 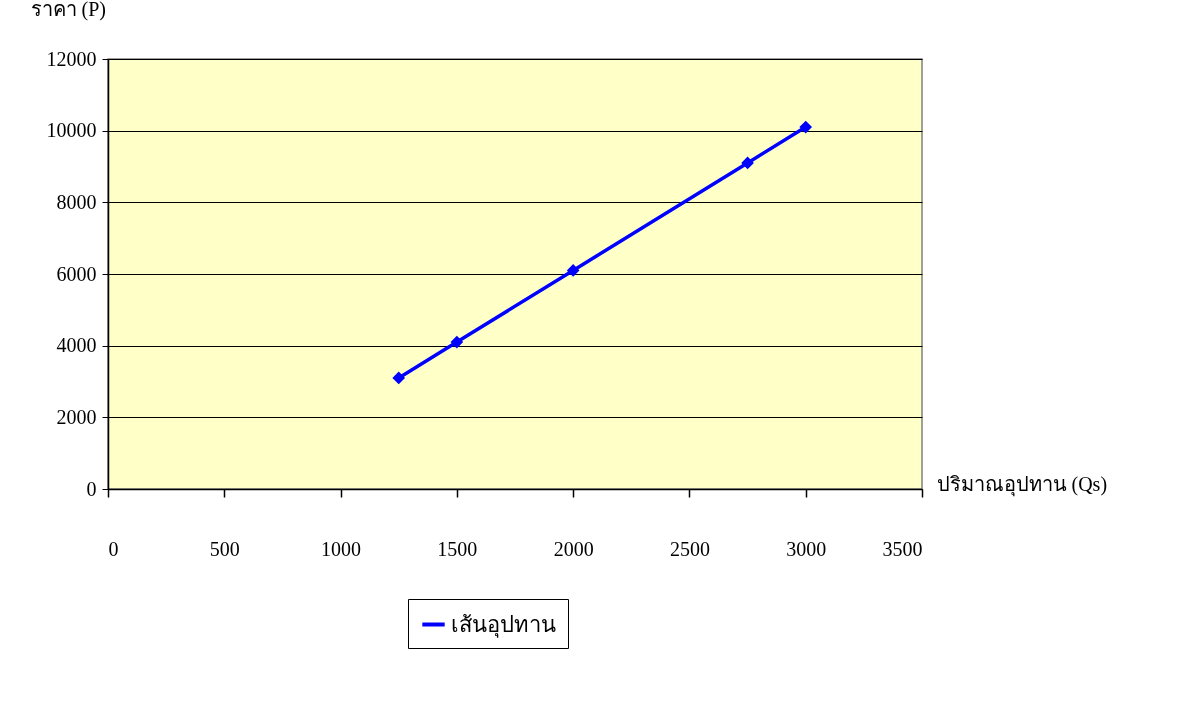 I want to click on y-tick-label: 4000, so click(x=76, y=345).